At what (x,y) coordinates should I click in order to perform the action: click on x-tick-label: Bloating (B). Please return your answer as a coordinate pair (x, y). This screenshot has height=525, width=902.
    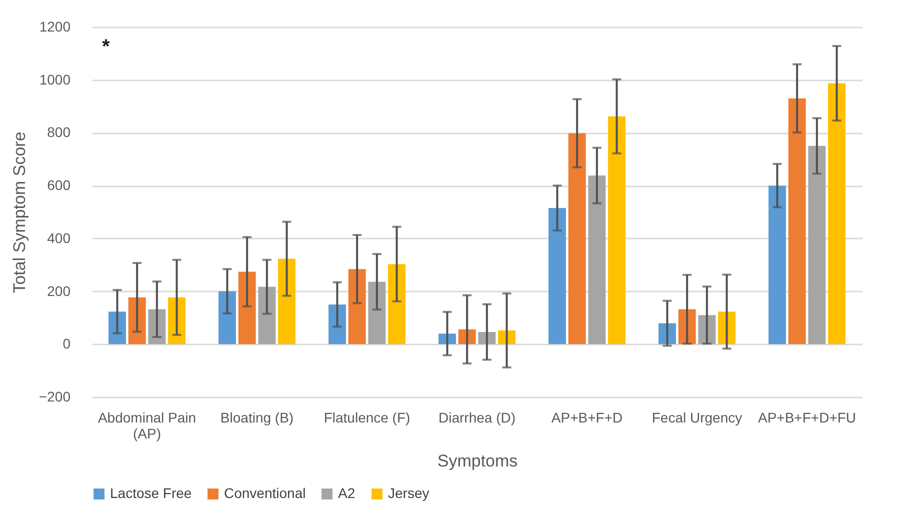
    Looking at the image, I should click on (257, 418).